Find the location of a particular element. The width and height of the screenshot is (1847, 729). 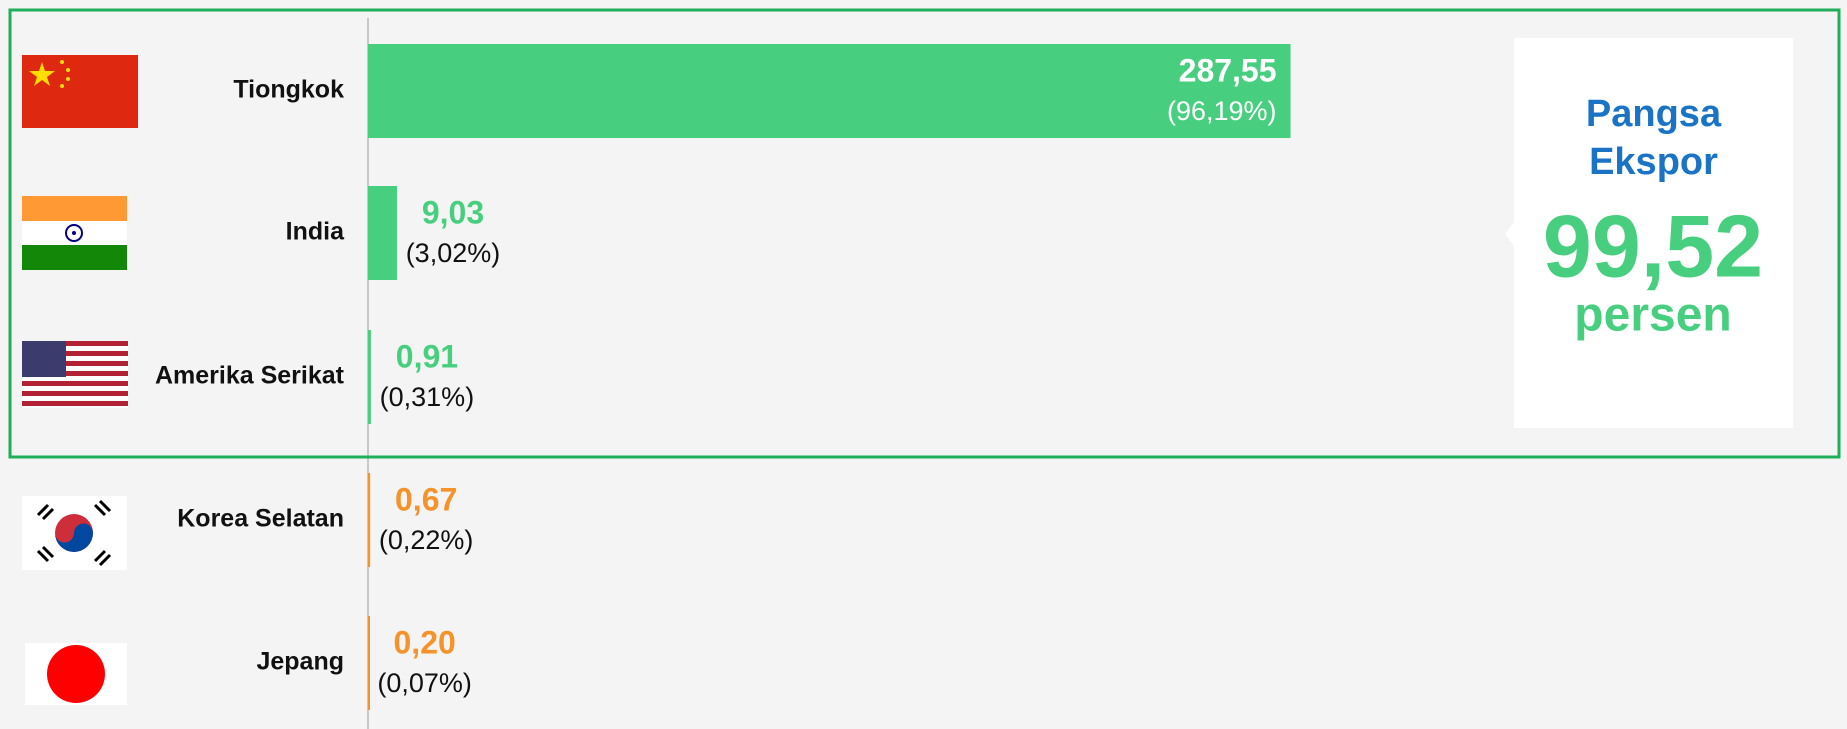

flag-china is located at coordinates (80, 91).